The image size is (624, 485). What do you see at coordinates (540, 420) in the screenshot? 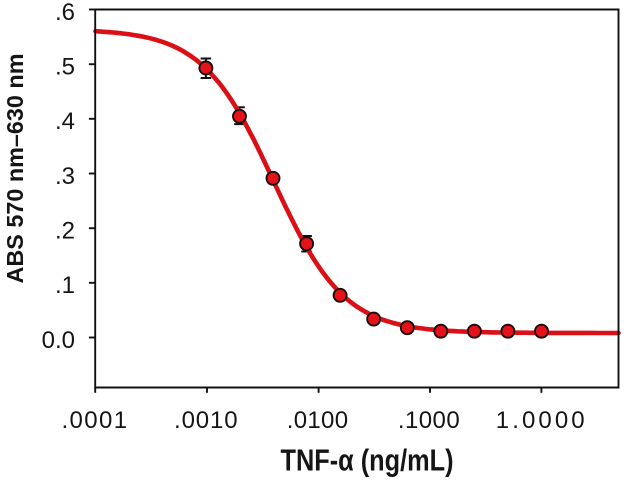
I see `svg-text: 1.0000` at bounding box center [540, 420].